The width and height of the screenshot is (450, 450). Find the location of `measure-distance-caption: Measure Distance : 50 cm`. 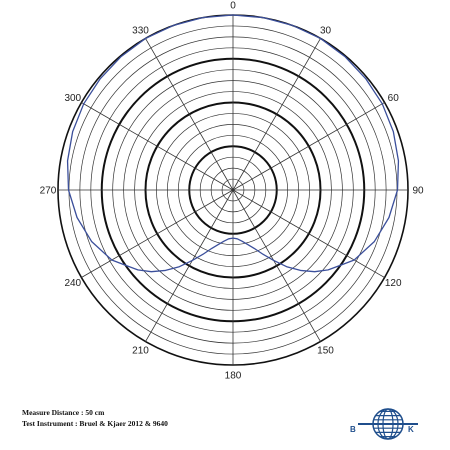

measure-distance-caption: Measure Distance : 50 cm is located at coordinates (63, 412).